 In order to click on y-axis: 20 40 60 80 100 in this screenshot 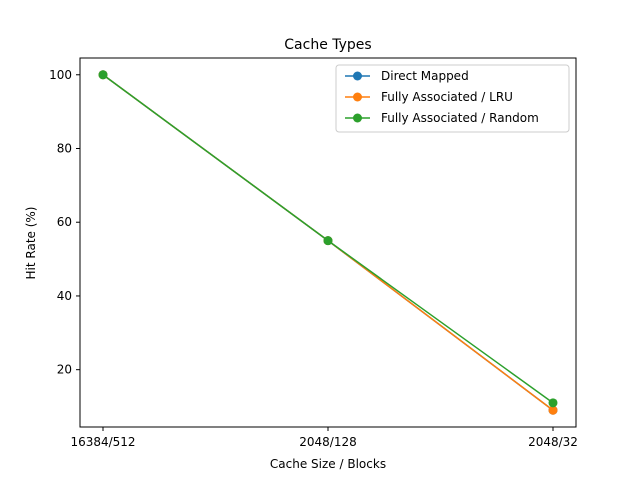, I will do `click(64, 222)`.